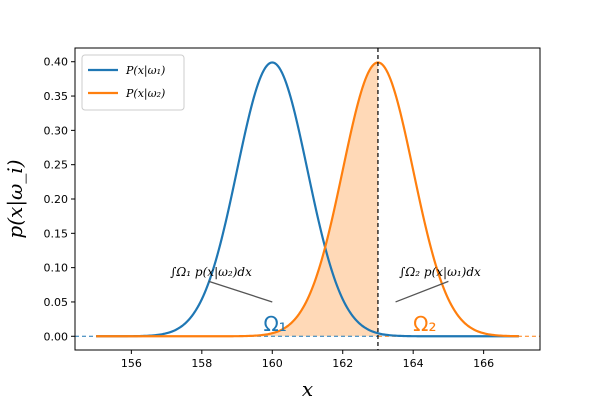 The image size is (600, 400). Describe the element at coordinates (15, 198) in the screenshot. I see `y-axis-label: p(x|ω_i)` at that location.